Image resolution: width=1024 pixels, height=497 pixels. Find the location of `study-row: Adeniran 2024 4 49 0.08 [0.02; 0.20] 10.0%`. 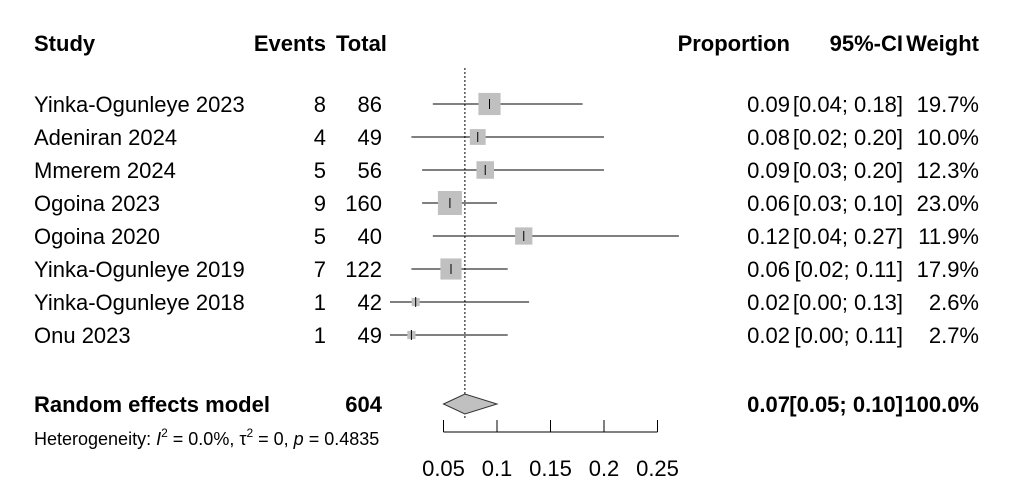

study-row: Adeniran 2024 4 49 0.08 [0.02; 0.20] 10.0% is located at coordinates (506, 137).